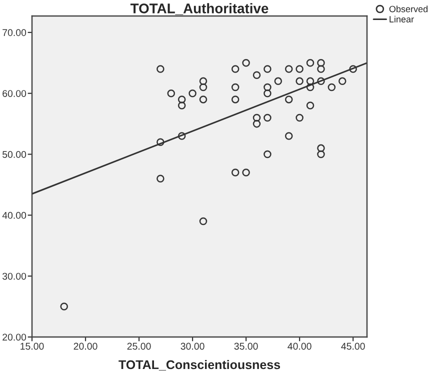  What do you see at coordinates (192, 346) in the screenshot?
I see `x-tick-label: 30.00` at bounding box center [192, 346].